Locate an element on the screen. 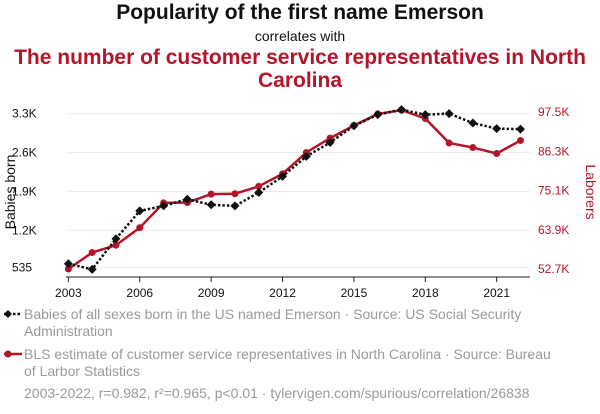 This screenshot has height=414, width=600. x-tick-label: 2012 is located at coordinates (282, 293).